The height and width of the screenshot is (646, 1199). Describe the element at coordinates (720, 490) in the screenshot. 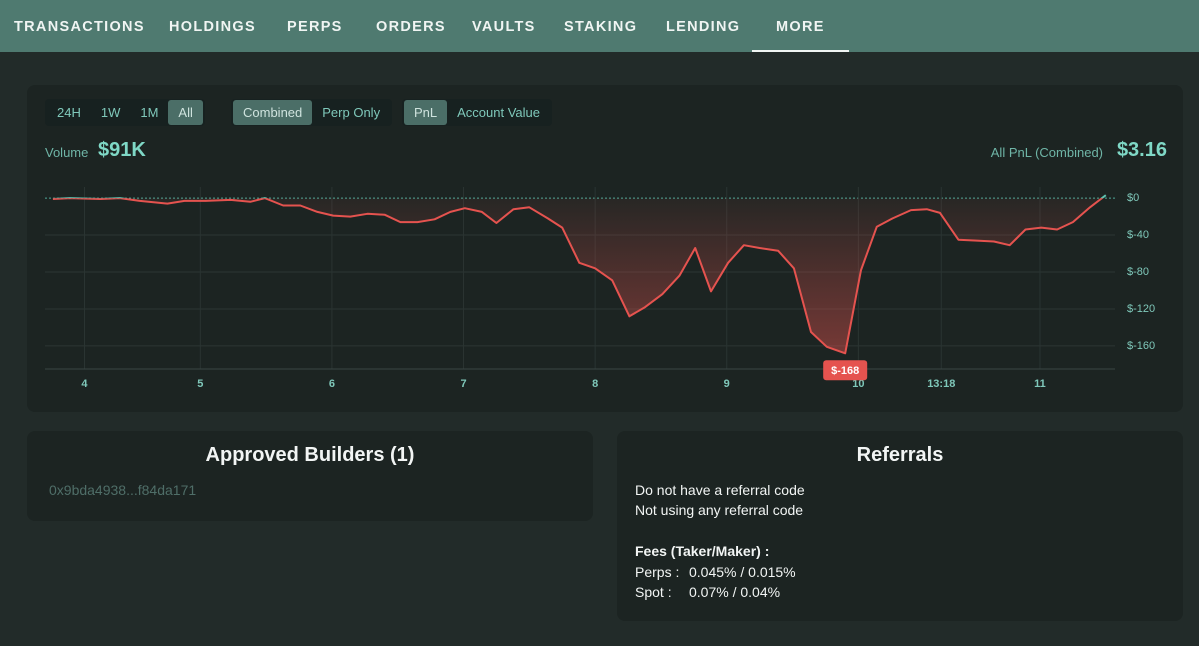

I see `referral-line: Do not have a referral code` at that location.